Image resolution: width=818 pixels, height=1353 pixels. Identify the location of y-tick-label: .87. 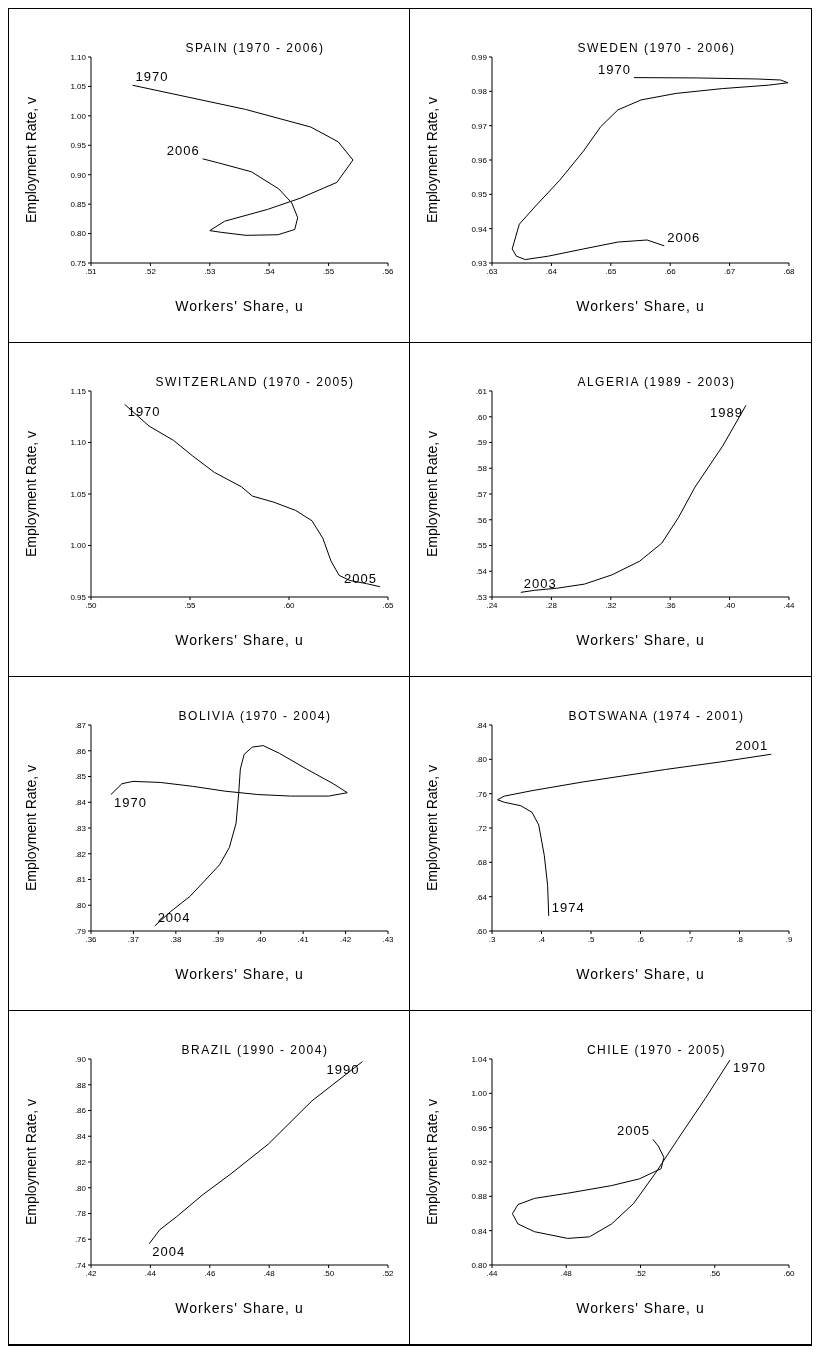
(80, 725).